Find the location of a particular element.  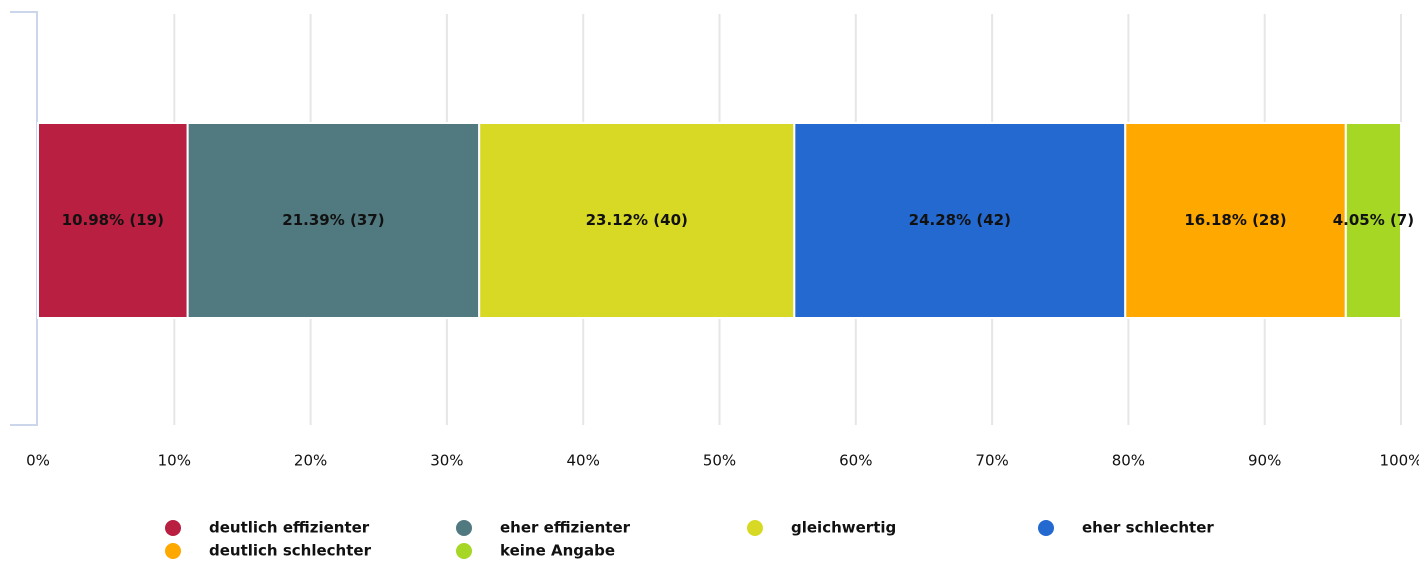

data-label: 4.05% (7) is located at coordinates (1373, 220).